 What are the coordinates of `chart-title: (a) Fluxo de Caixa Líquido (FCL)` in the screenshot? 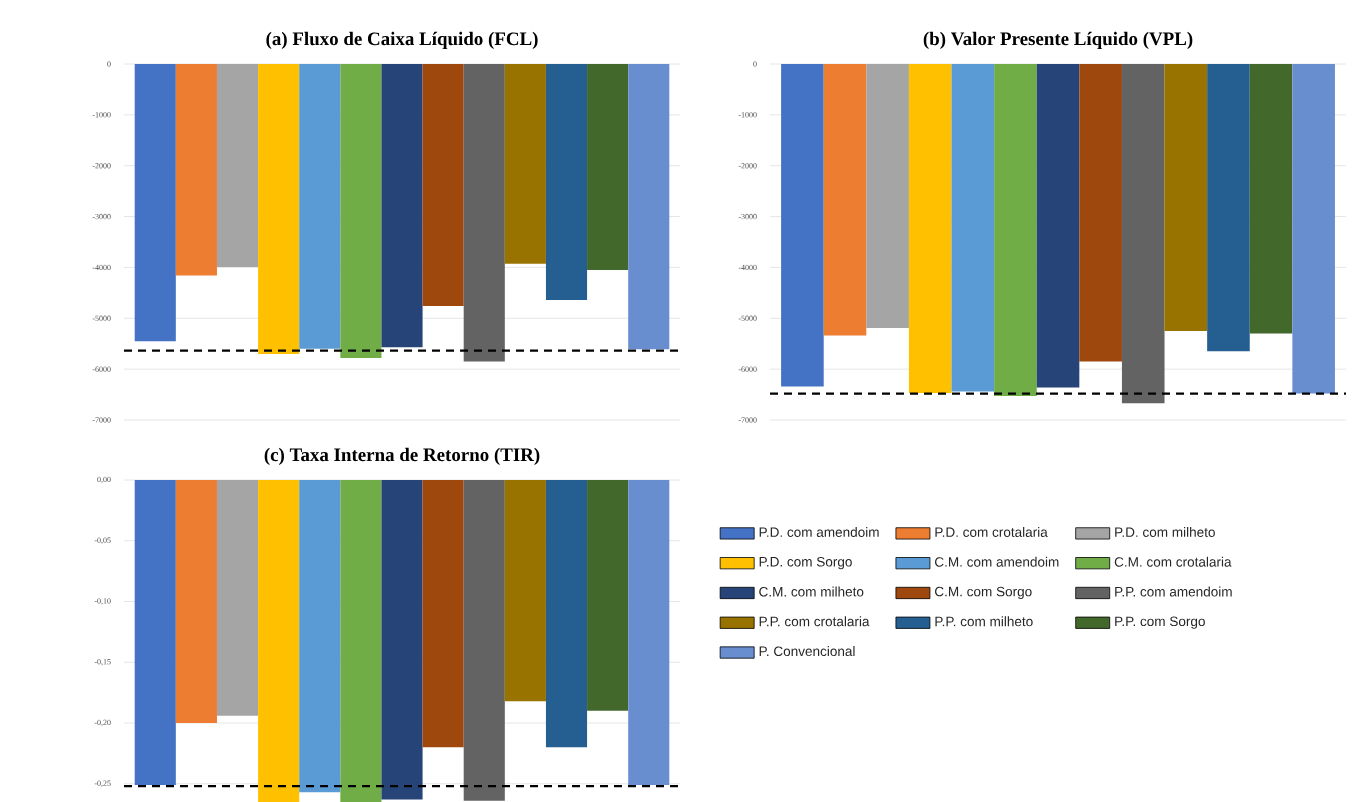 It's located at (402, 40).